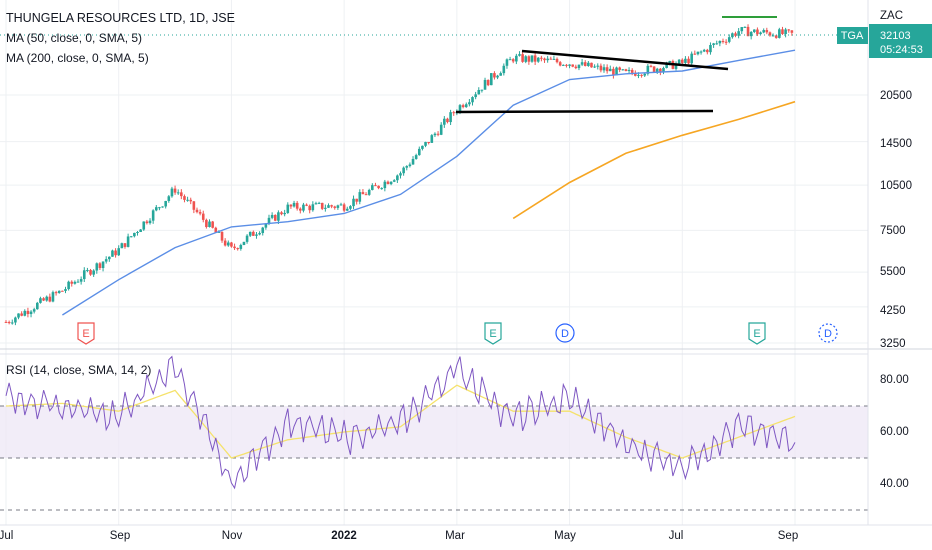 The height and width of the screenshot is (550, 932). Describe the element at coordinates (120, 18) in the screenshot. I see `chart-title: THUNGELA RESOURCES LTD, 1D, JSE` at that location.